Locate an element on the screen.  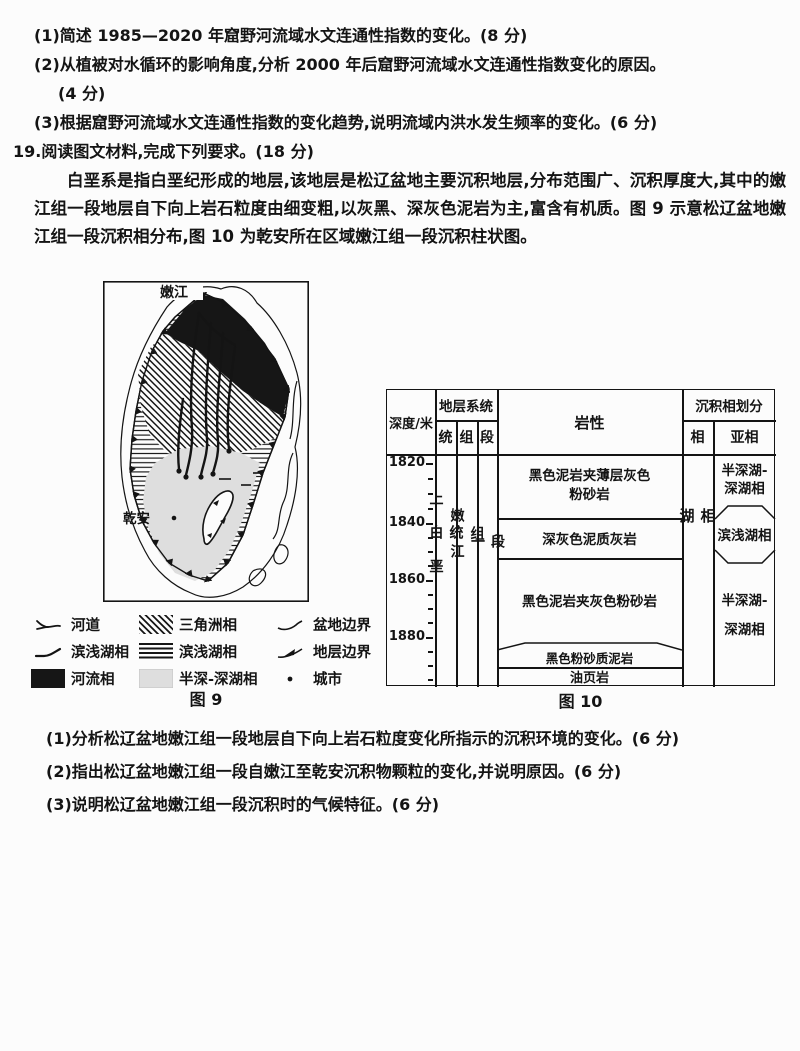
question-18-2-points: (4 分) is located at coordinates (82, 93).